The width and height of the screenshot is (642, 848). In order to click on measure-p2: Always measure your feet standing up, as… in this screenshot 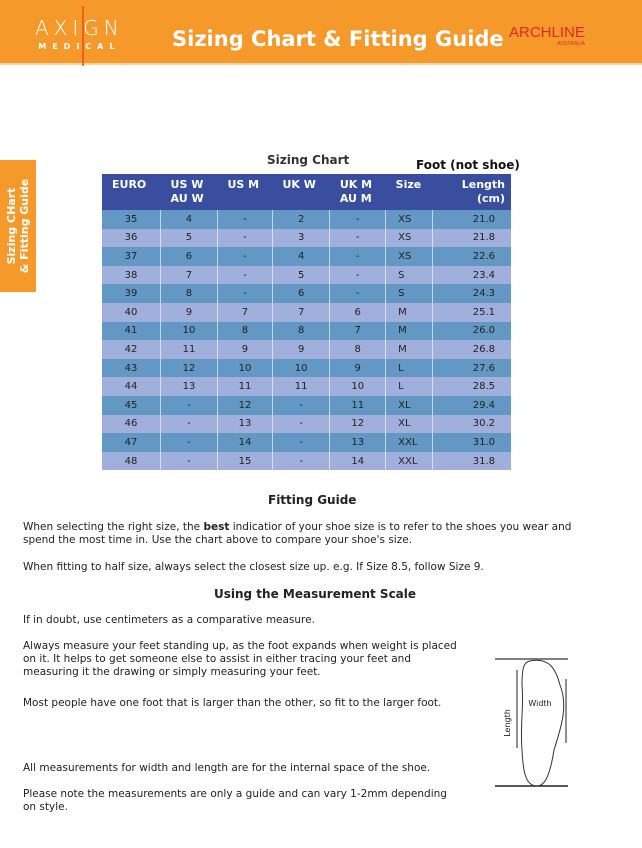, I will do `click(240, 659)`.